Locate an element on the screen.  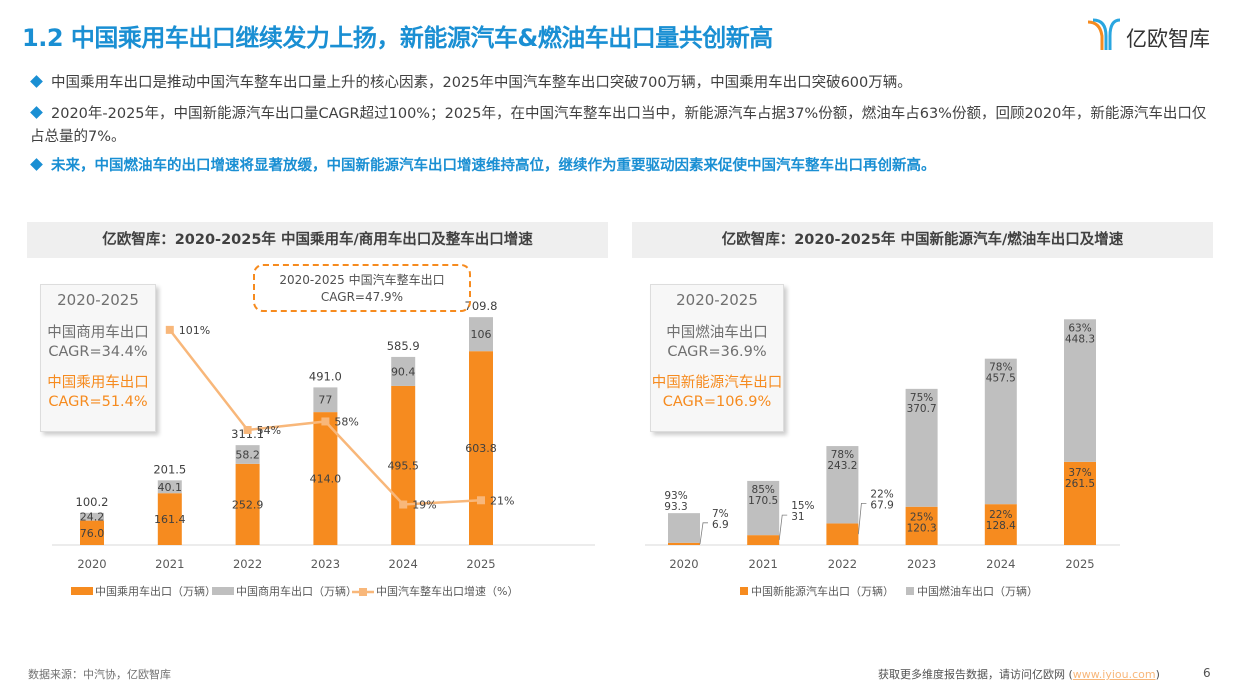
data-label: 252.9 is located at coordinates (248, 504).